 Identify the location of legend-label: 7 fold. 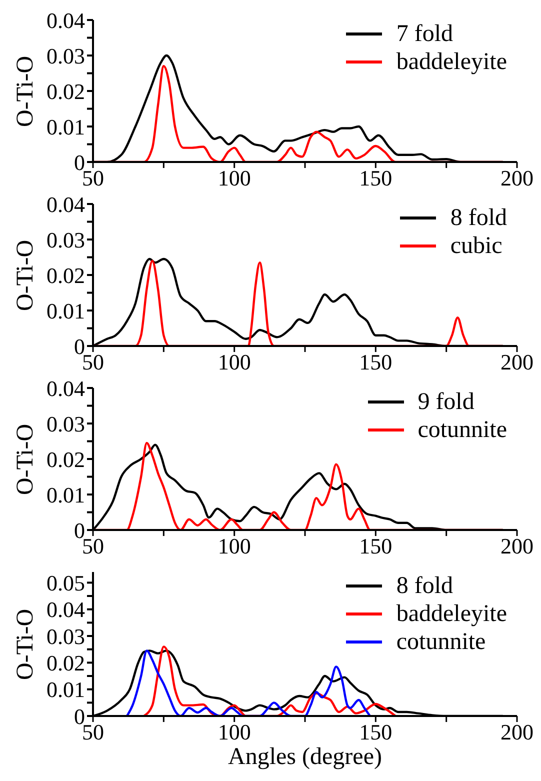
(425, 34).